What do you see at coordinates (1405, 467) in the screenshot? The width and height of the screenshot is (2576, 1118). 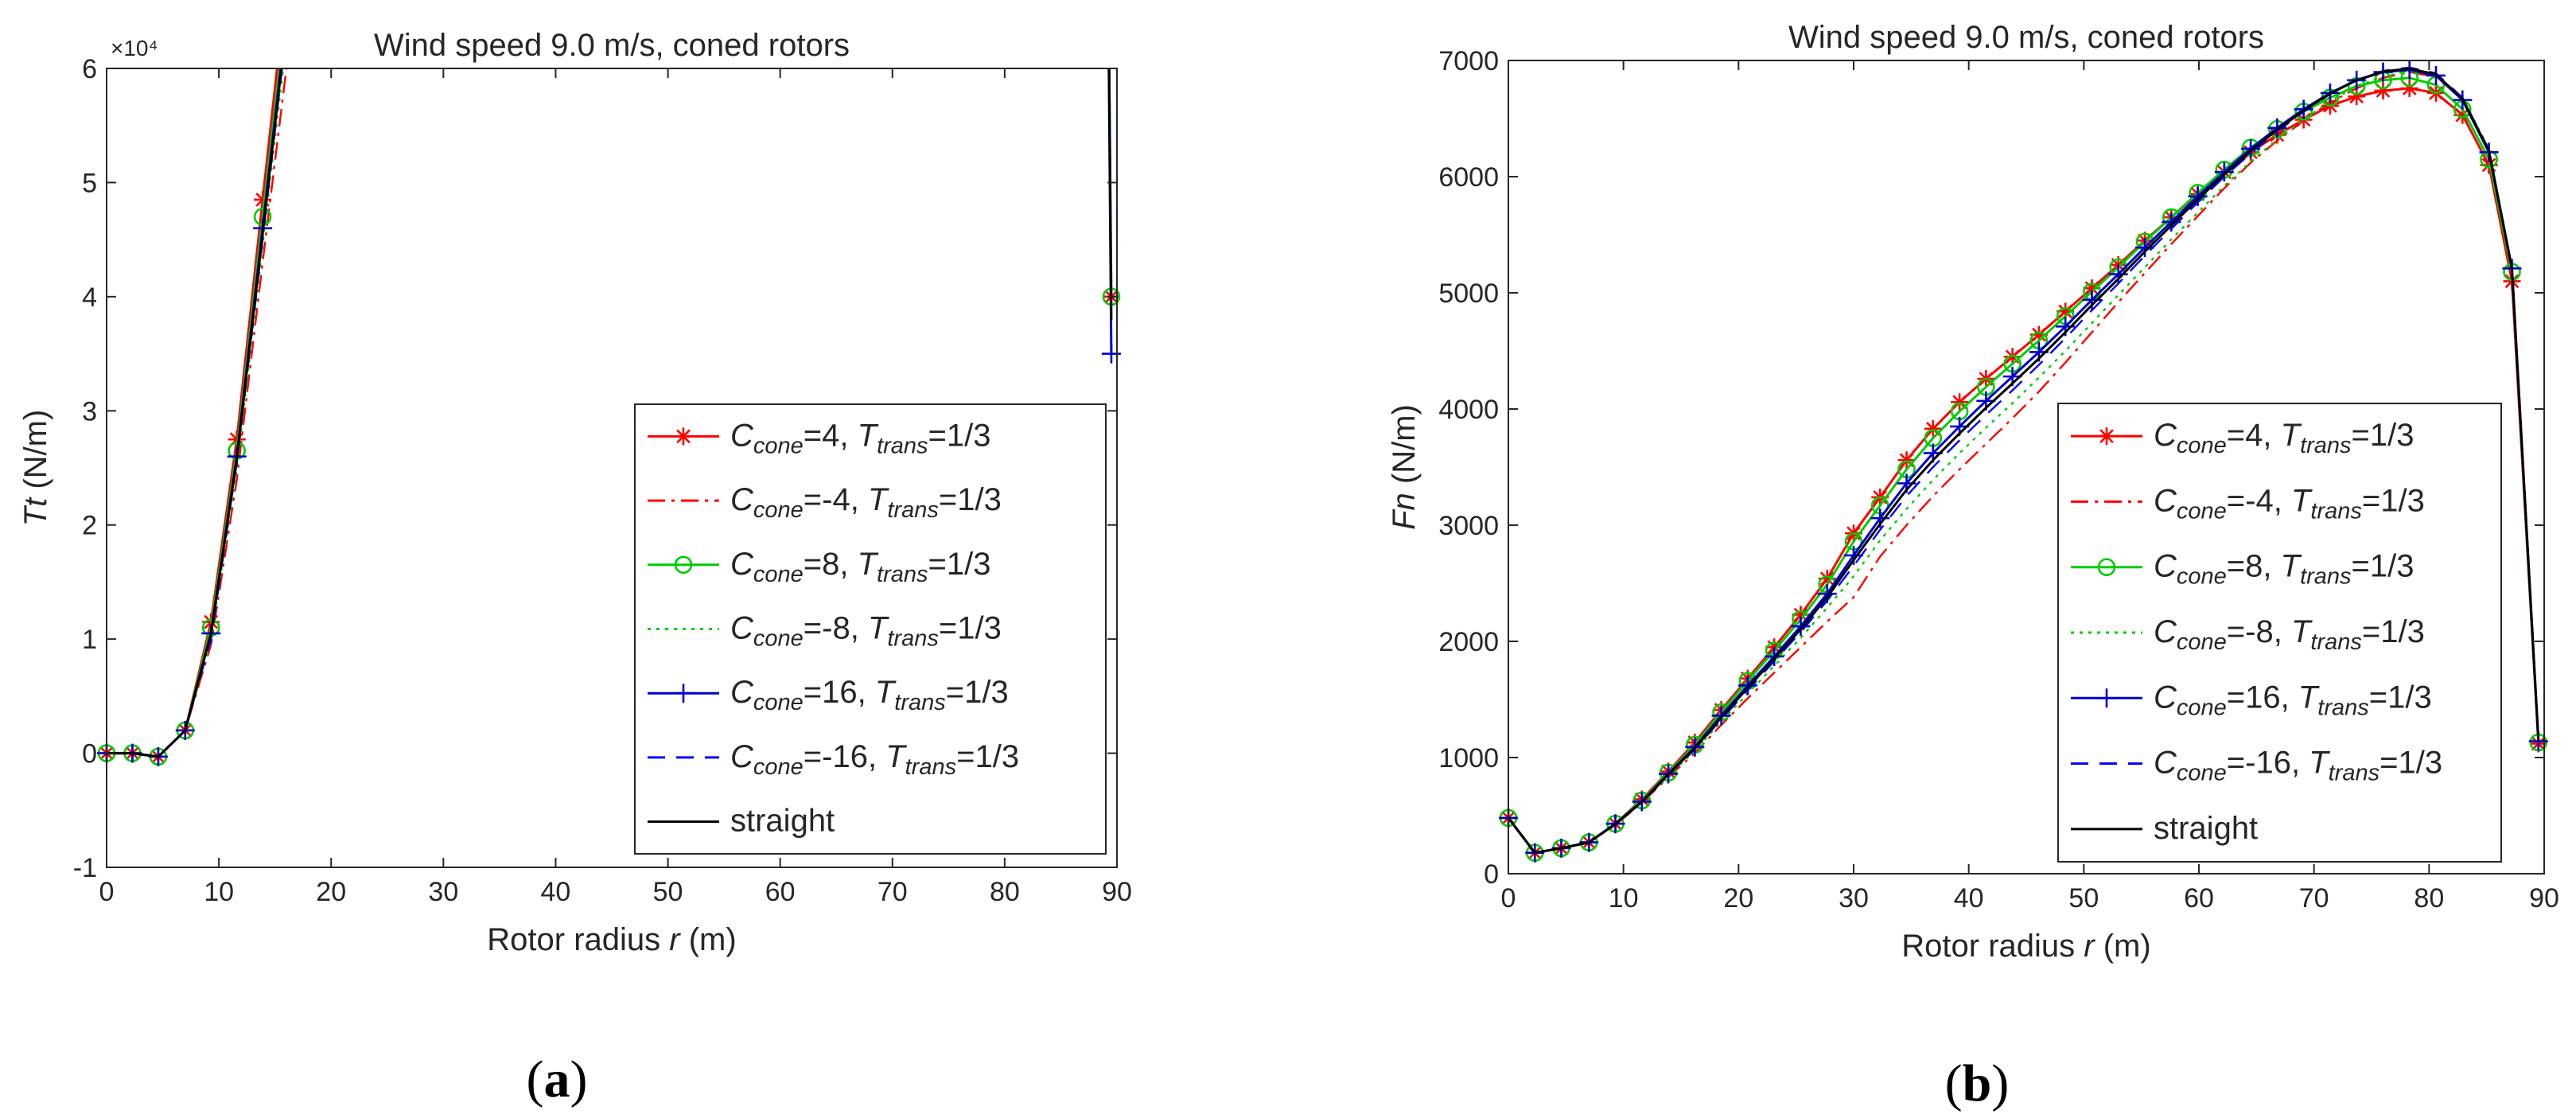 I see `y-axis-label: Fn (N/m)` at bounding box center [1405, 467].